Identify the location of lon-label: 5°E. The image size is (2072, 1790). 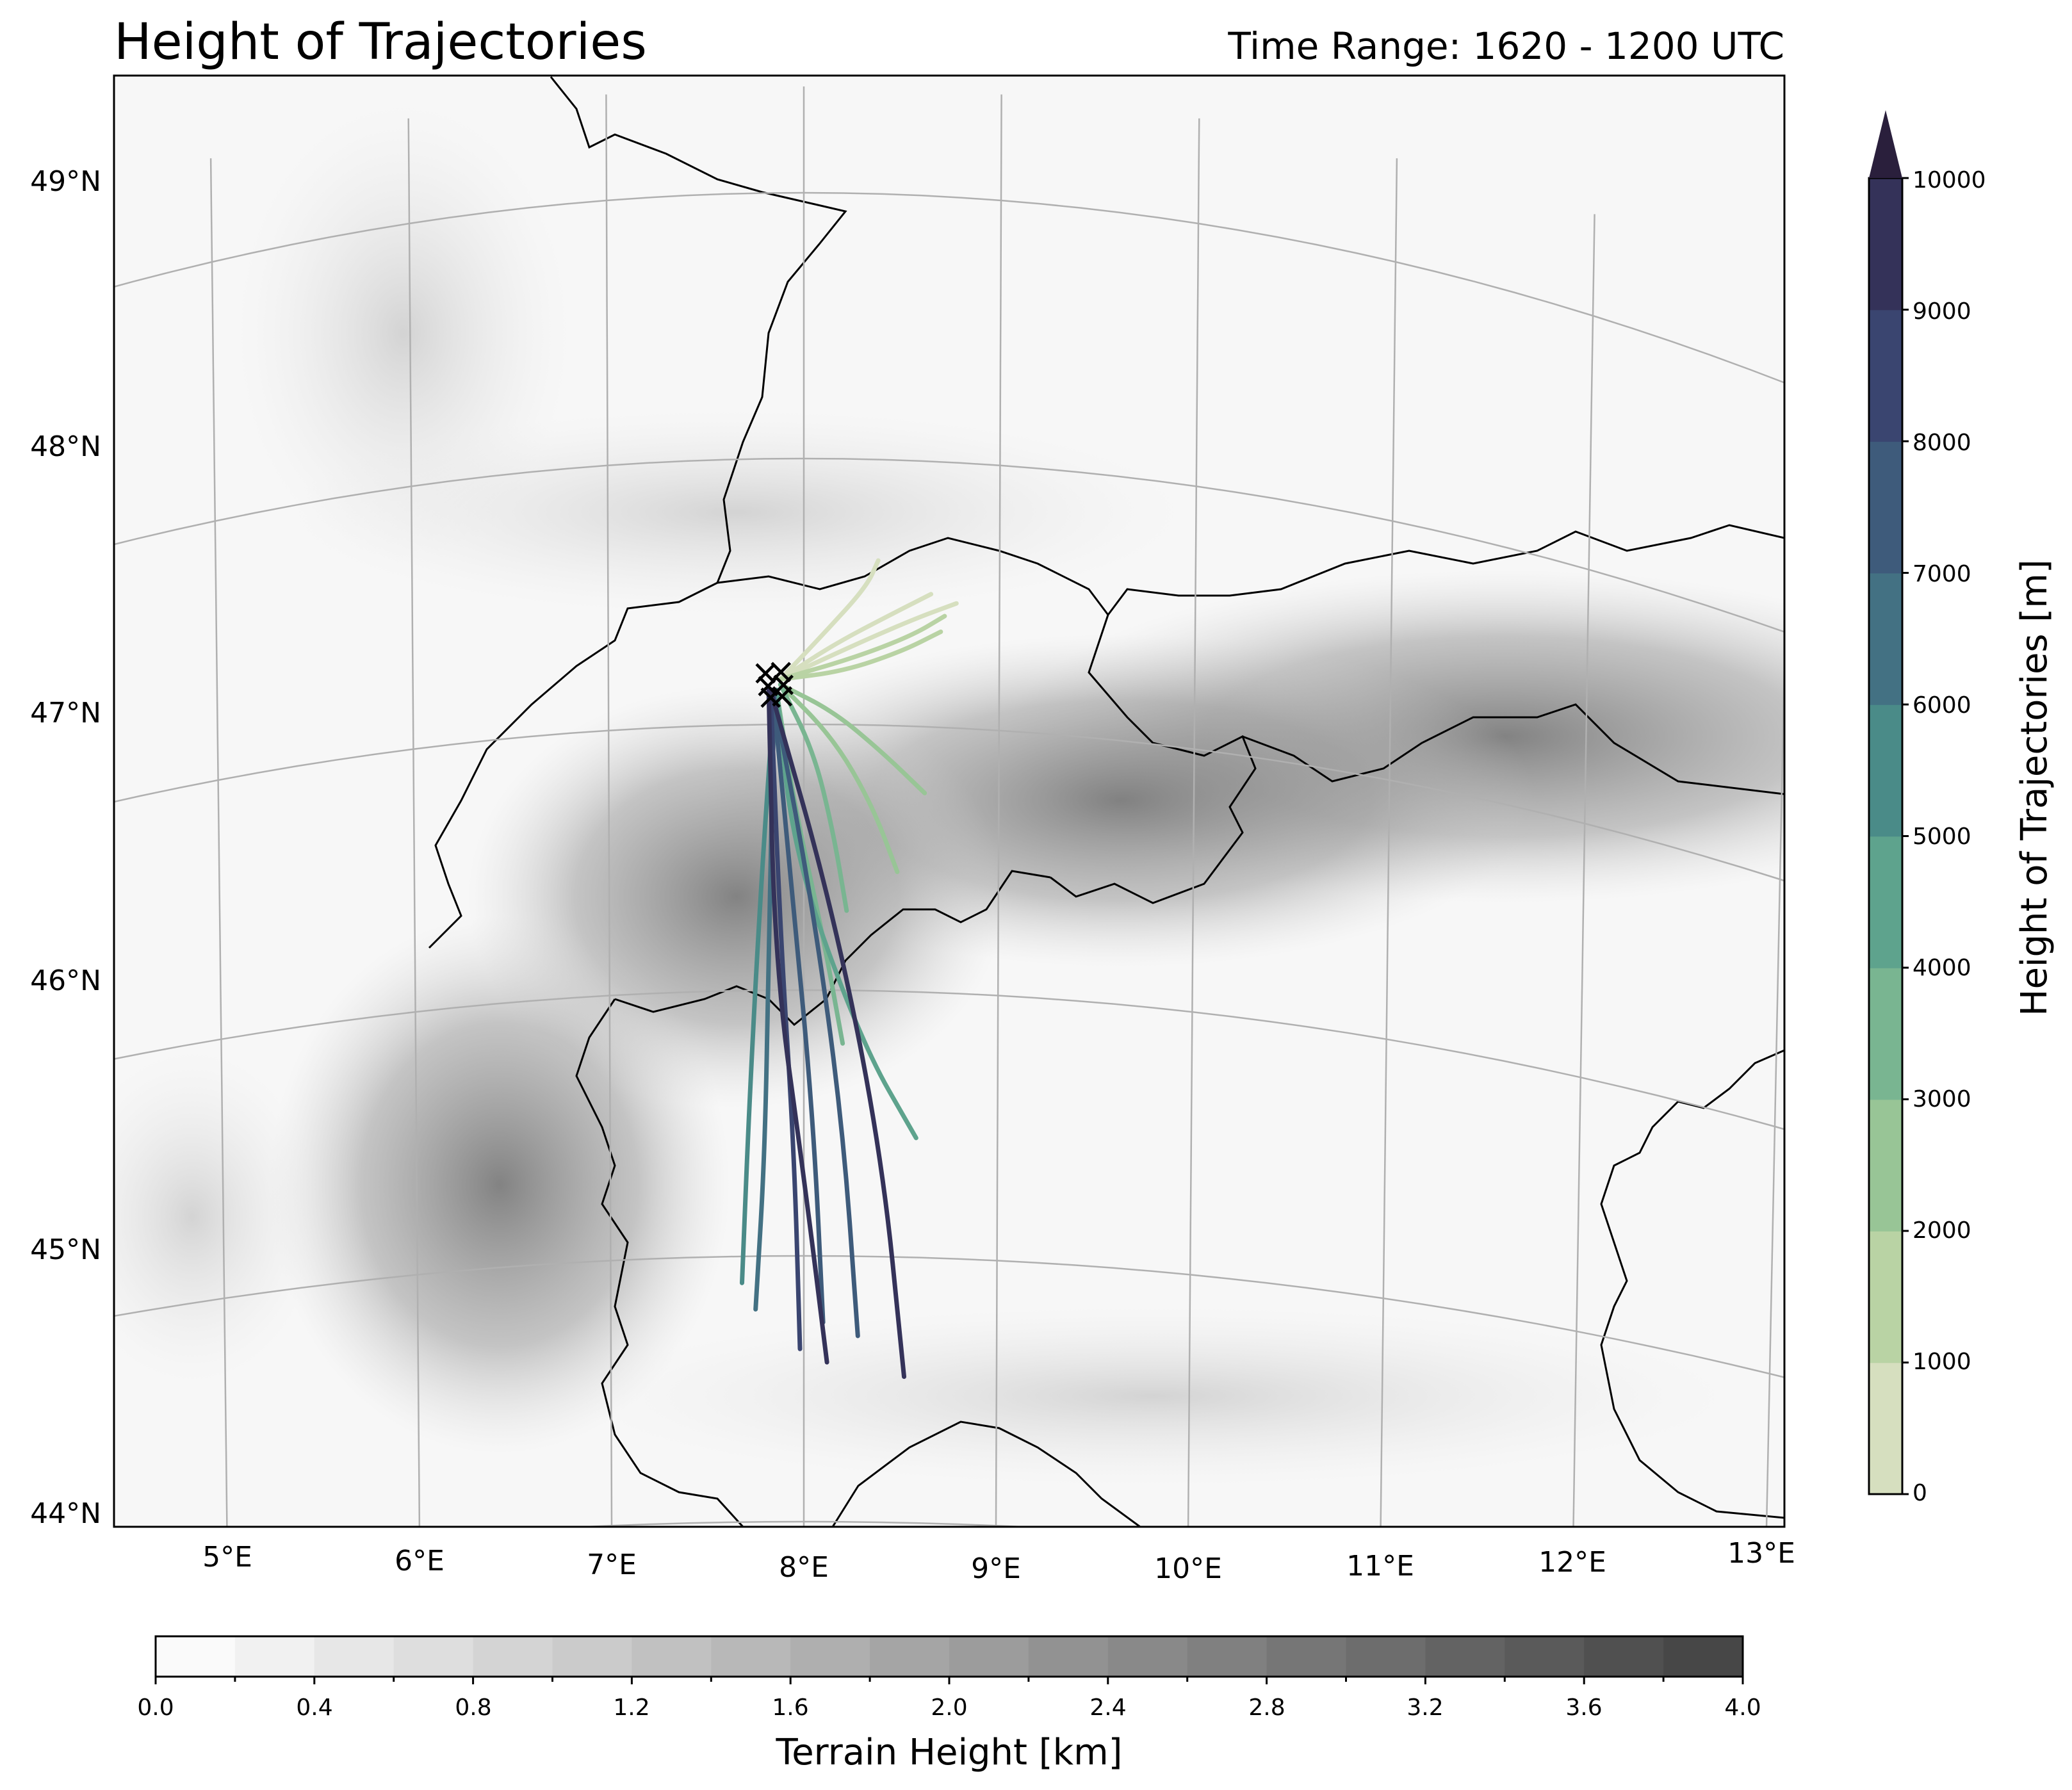
(227, 1558).